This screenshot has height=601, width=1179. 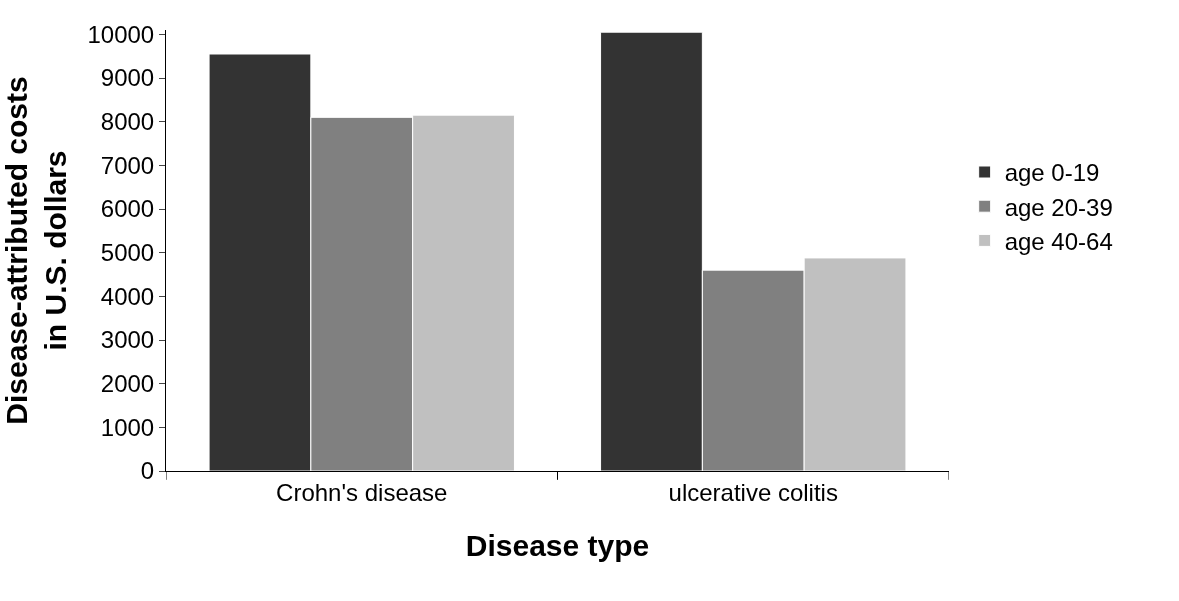 What do you see at coordinates (127, 78) in the screenshot?
I see `y-tick-label: 9000` at bounding box center [127, 78].